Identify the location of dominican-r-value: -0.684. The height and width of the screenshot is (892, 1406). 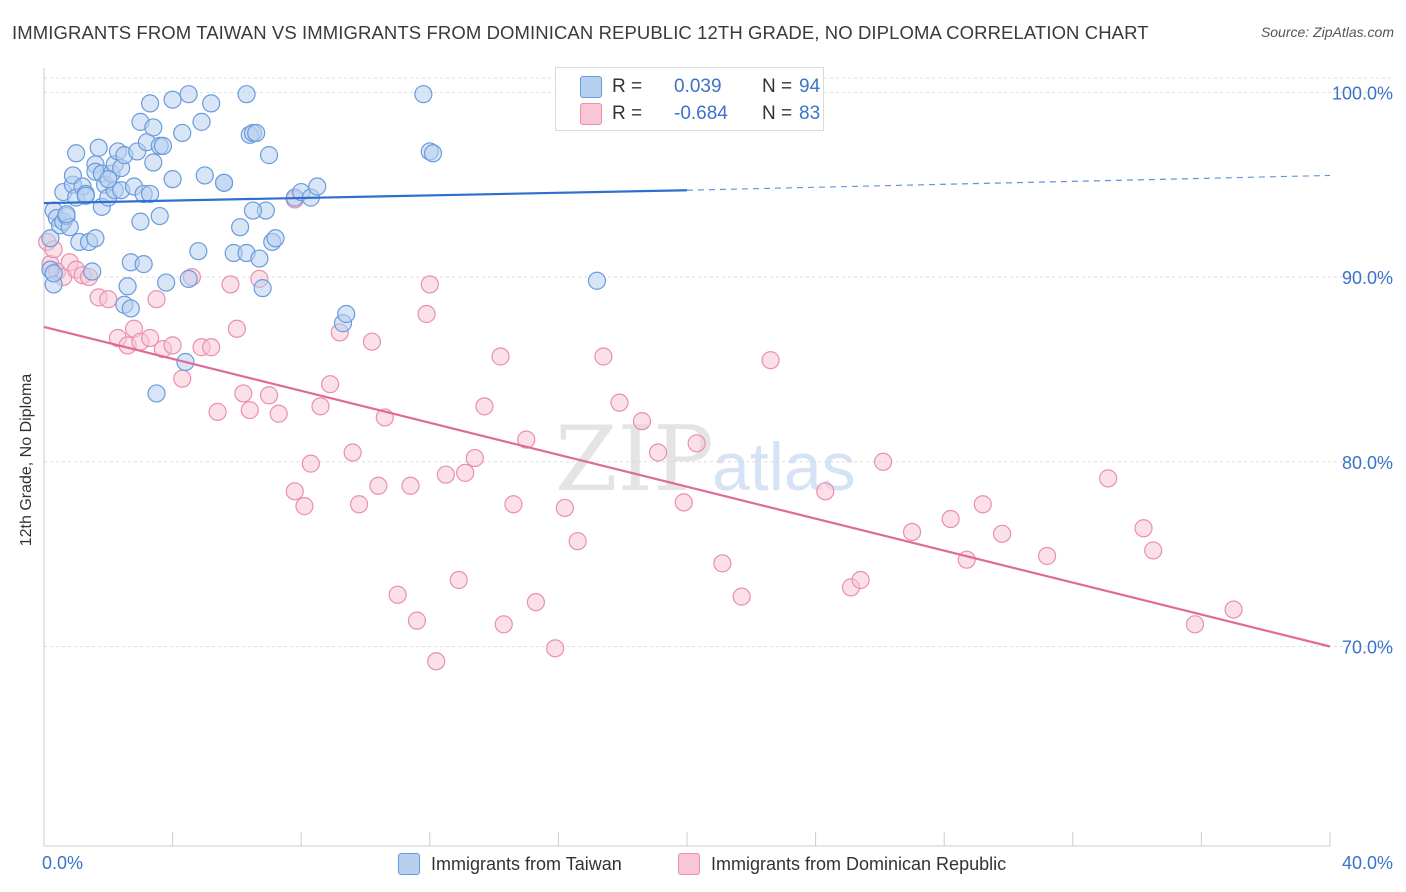
(701, 113).